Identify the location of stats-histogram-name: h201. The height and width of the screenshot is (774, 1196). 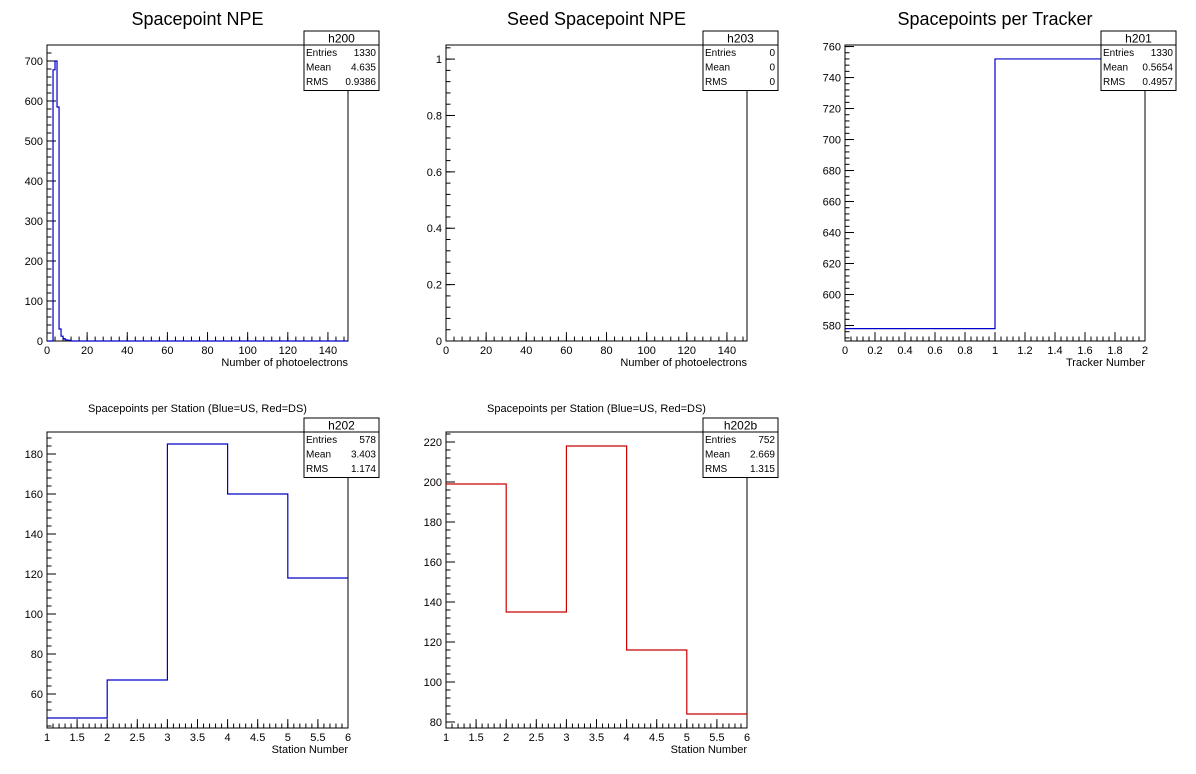
(1138, 39).